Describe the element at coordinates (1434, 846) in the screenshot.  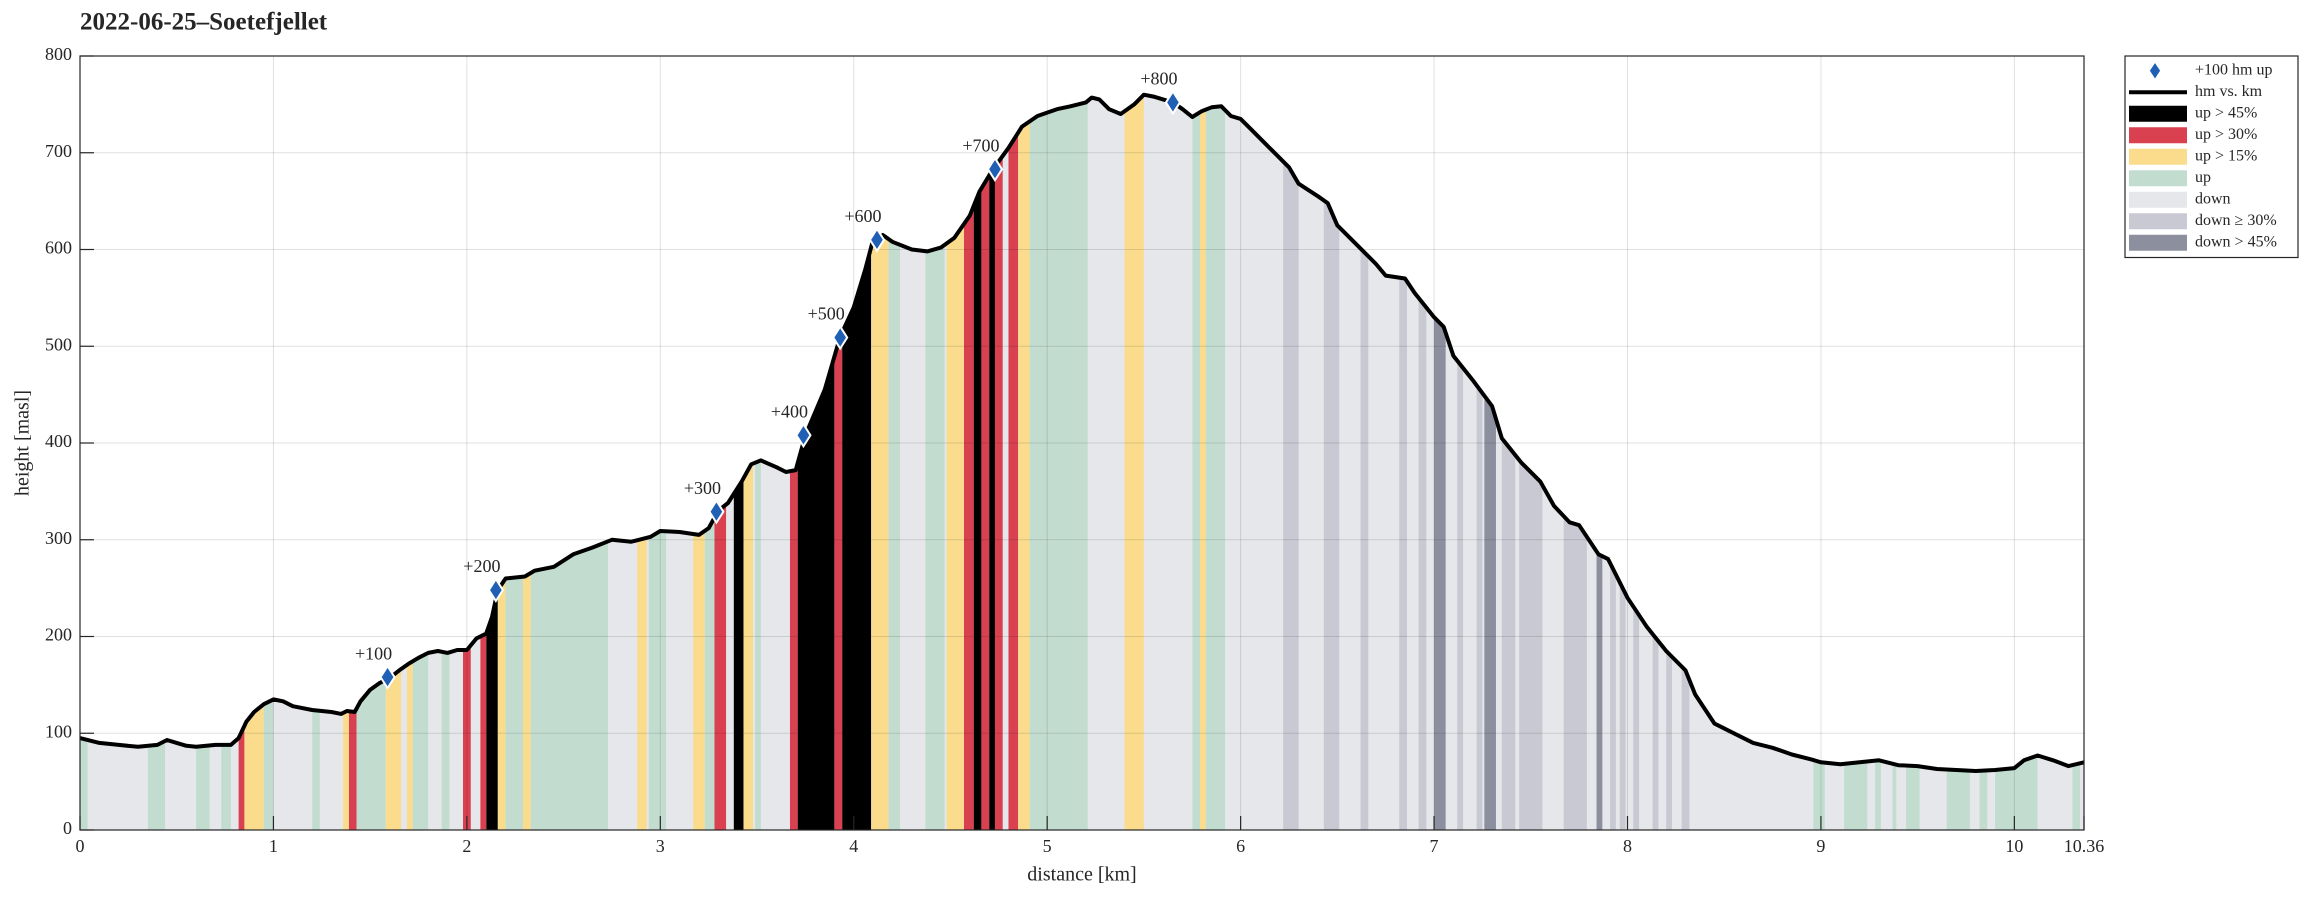
I see `x-tick-label: 7` at that location.